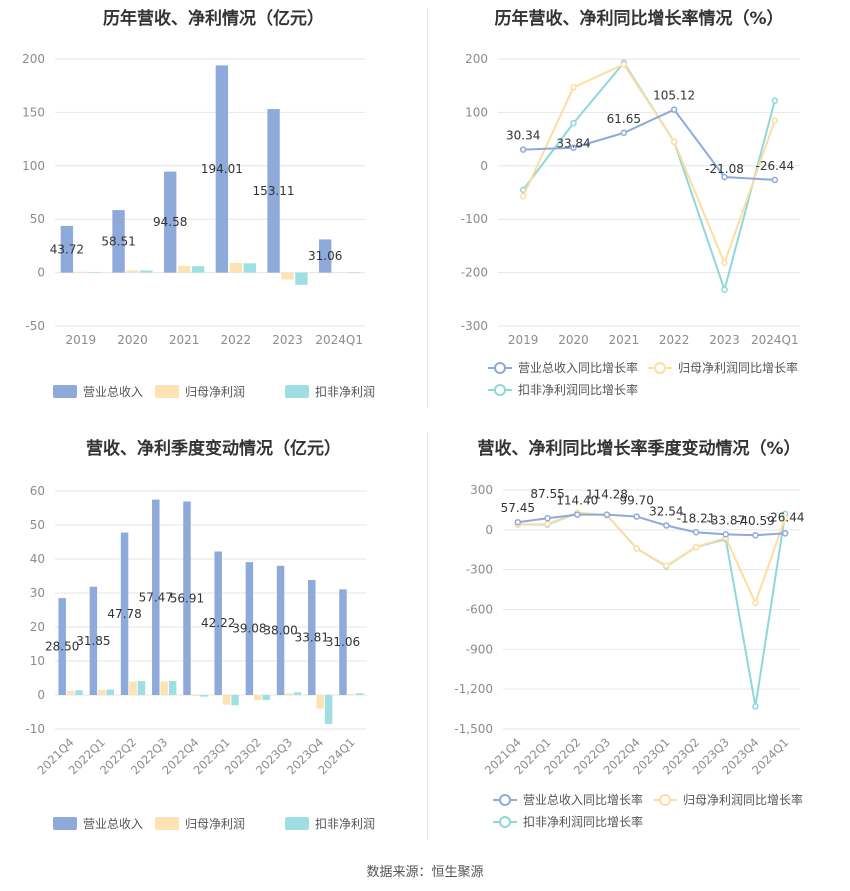 The width and height of the screenshot is (850, 891). I want to click on y-tick-label: 200, so click(476, 59).